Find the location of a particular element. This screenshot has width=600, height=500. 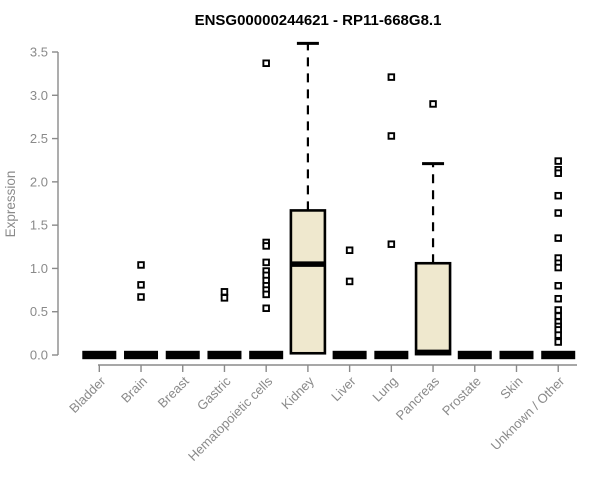

box-kidney is located at coordinates (308, 282).